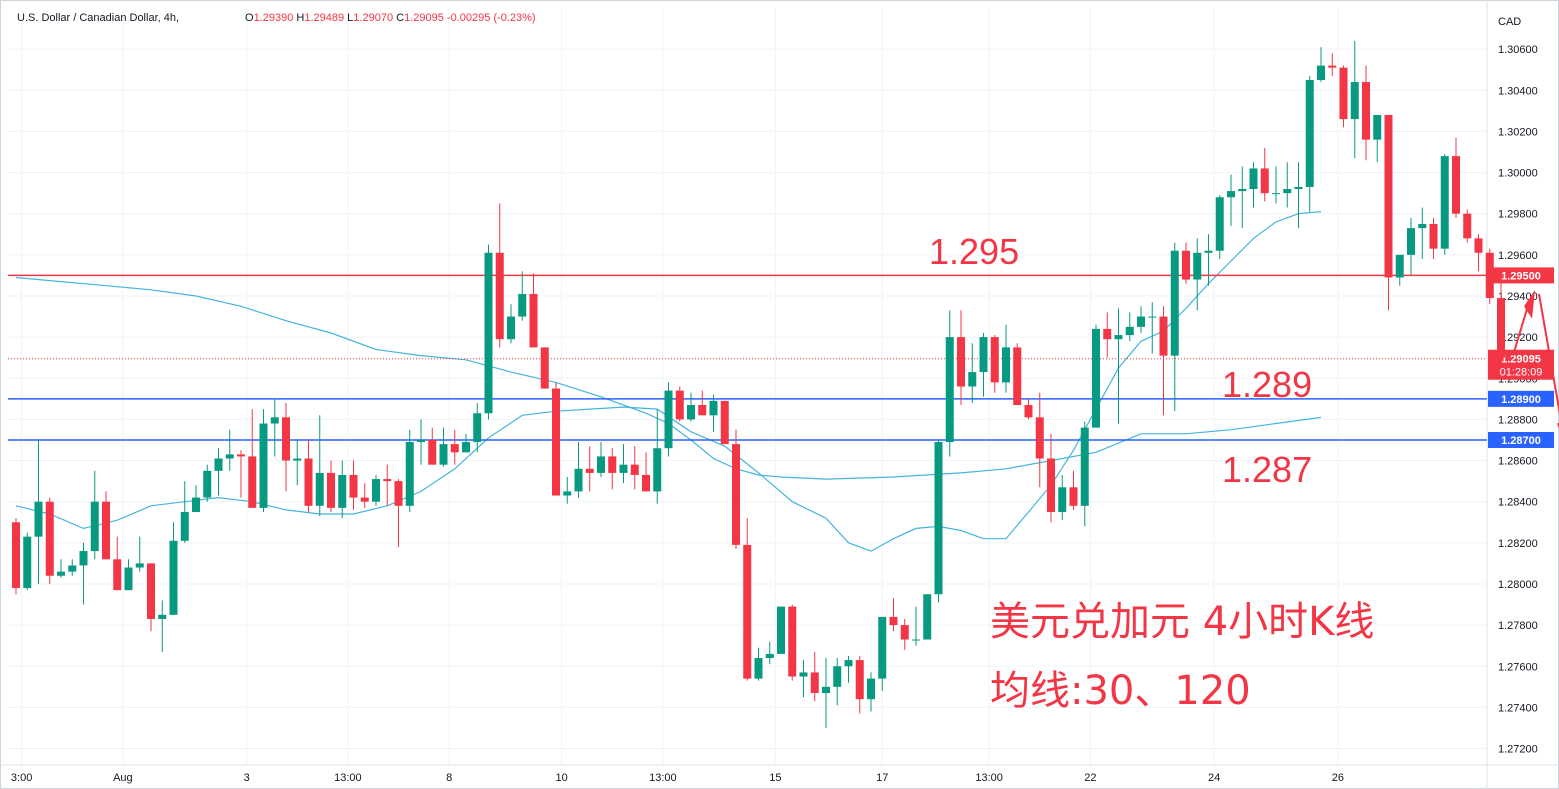 The width and height of the screenshot is (1559, 789). Describe the element at coordinates (1521, 360) in the screenshot. I see `current-price-label: 1.29095` at that location.